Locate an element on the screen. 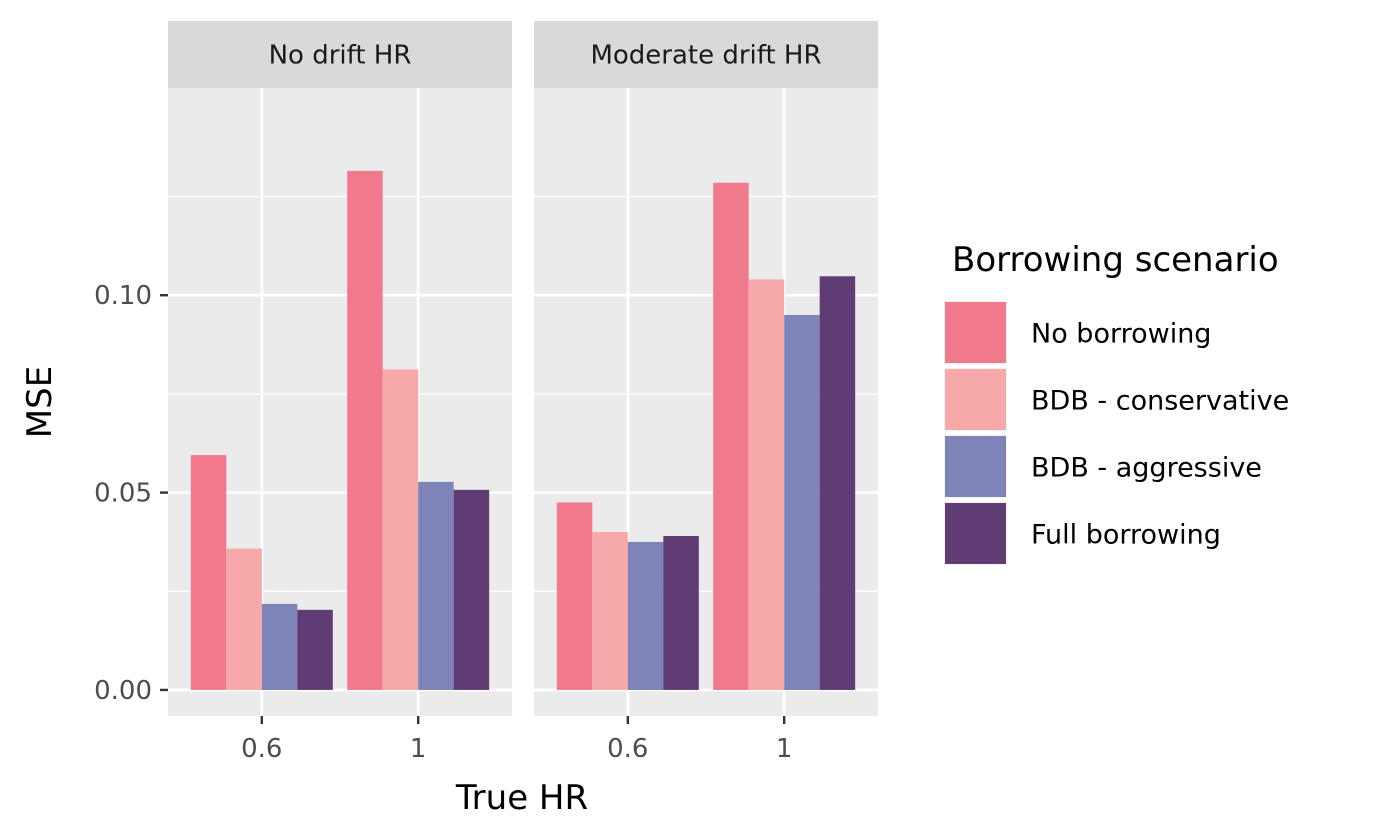  y-tick-label: 0.05 is located at coordinates (123, 494).